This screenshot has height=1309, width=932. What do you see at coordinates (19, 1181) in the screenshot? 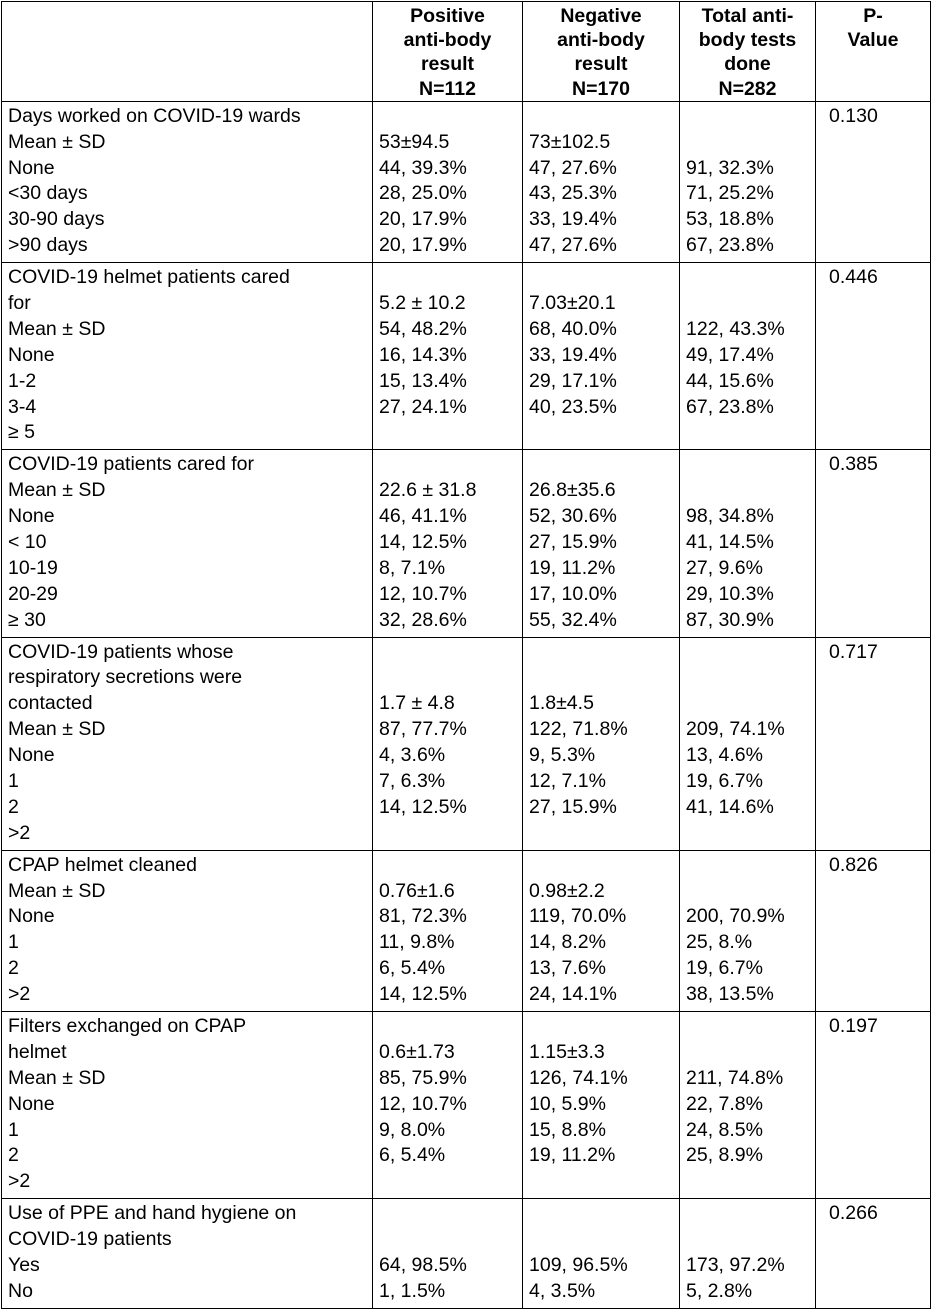
I see `cell-line: >2` at bounding box center [19, 1181].